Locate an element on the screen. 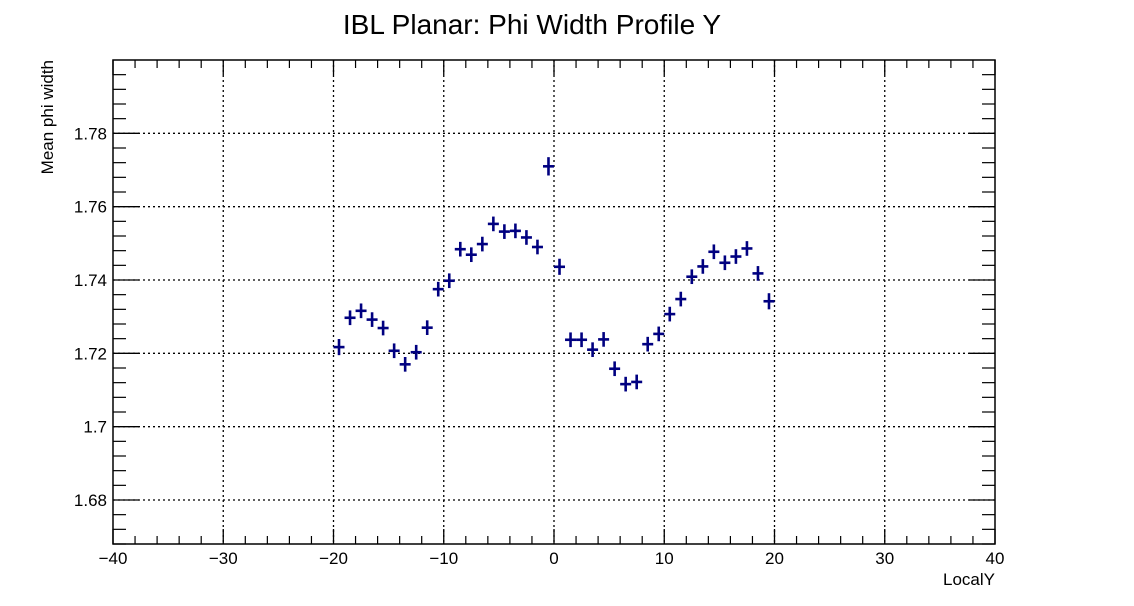 The width and height of the screenshot is (1134, 606). x-tick-label: −10 is located at coordinates (443, 558).